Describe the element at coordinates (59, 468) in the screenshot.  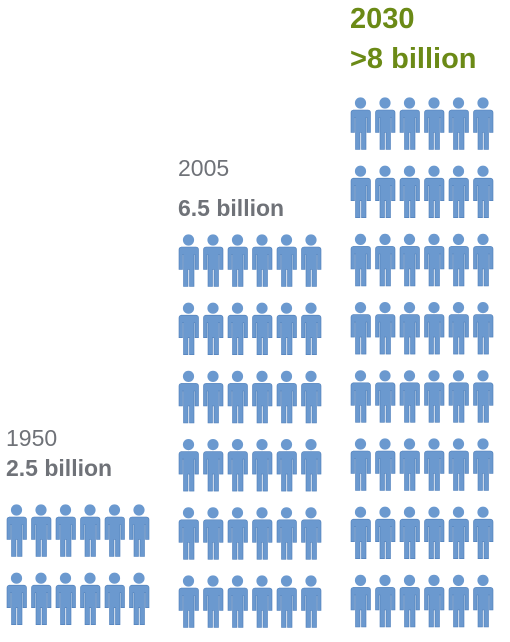
I see `value-label: 2.5 billion` at that location.